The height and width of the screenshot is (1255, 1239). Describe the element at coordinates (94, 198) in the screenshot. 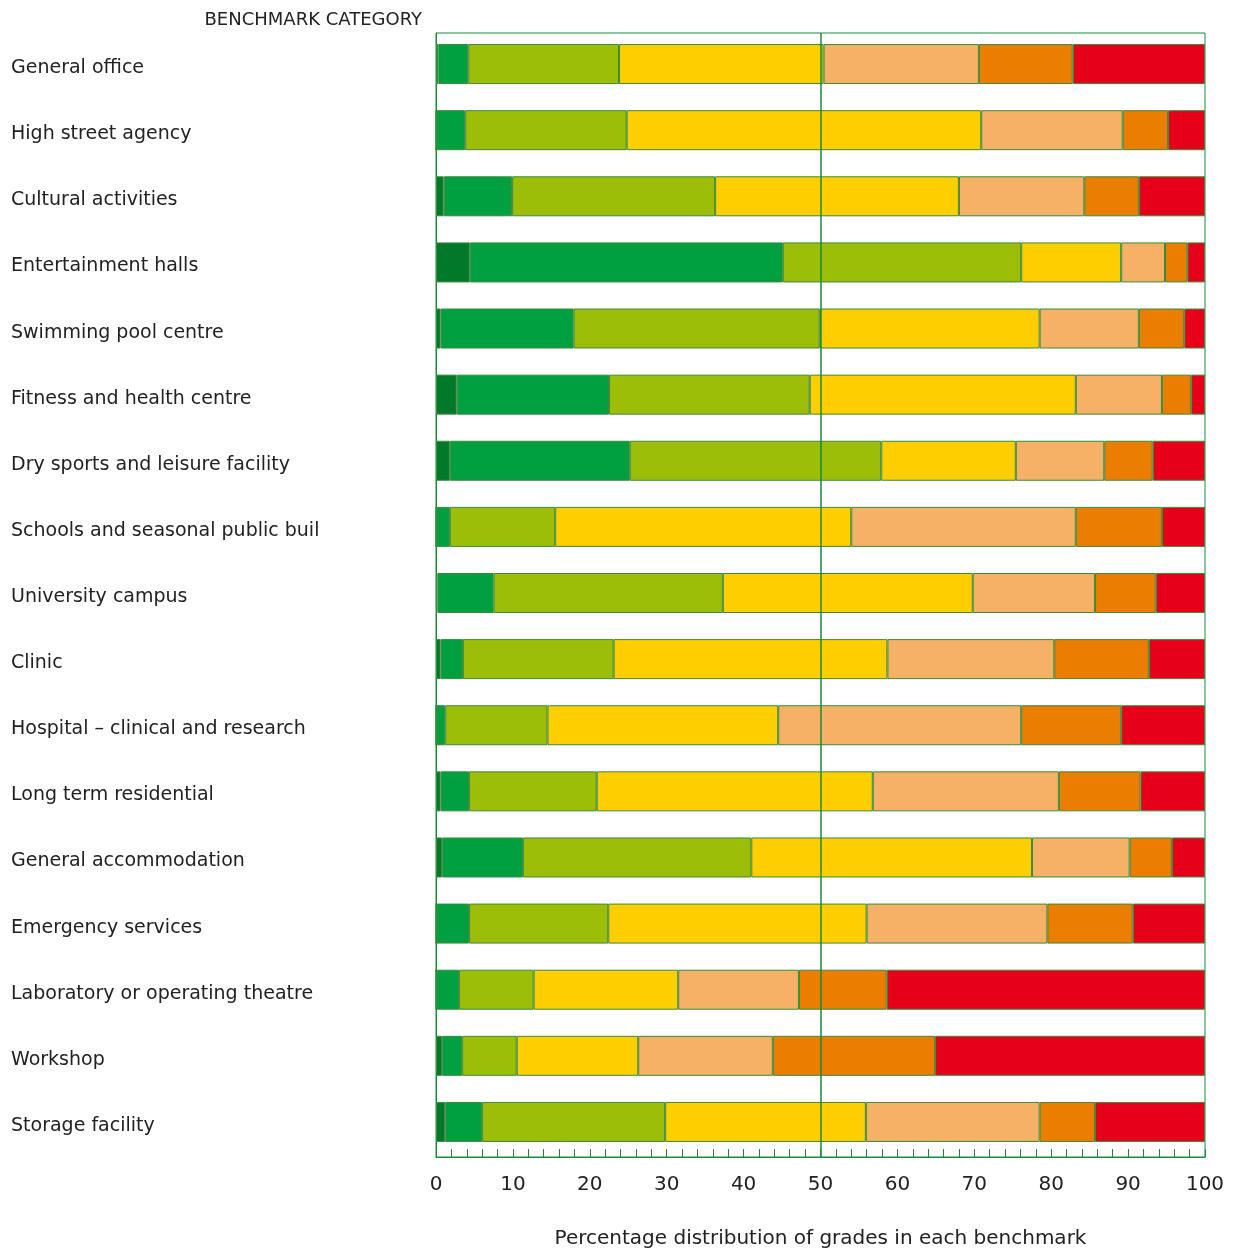

I see `y-tick-label: Cultural activities` at that location.